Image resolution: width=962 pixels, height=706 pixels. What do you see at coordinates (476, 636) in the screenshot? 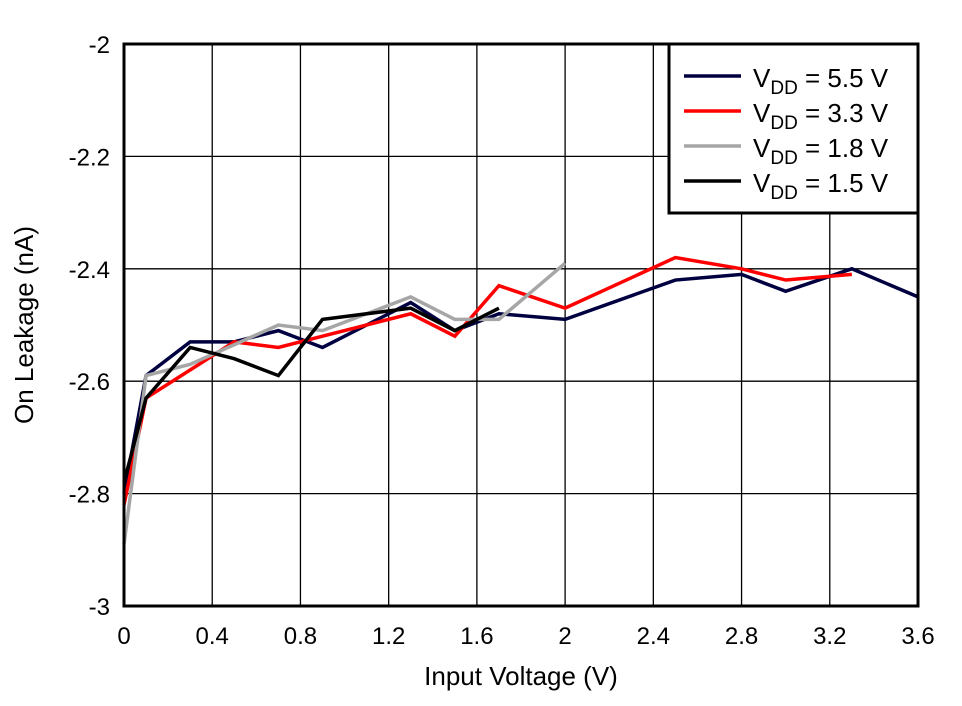
I see `x-tick-label: 1.6` at bounding box center [476, 636].